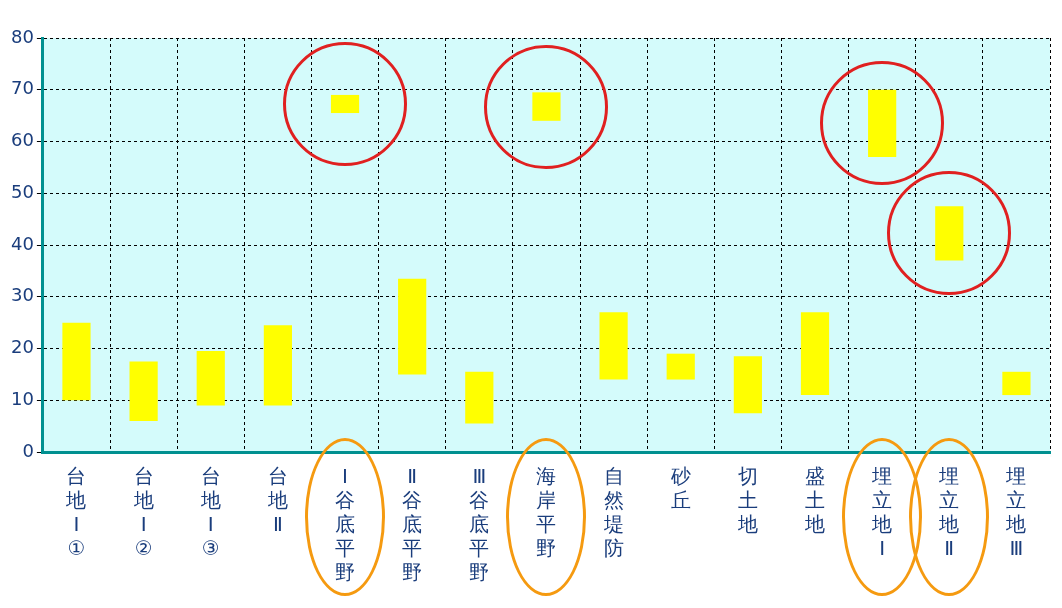 The width and height of the screenshot is (1062, 608). Describe the element at coordinates (22, 243) in the screenshot. I see `y-tick-label: 40` at that location.